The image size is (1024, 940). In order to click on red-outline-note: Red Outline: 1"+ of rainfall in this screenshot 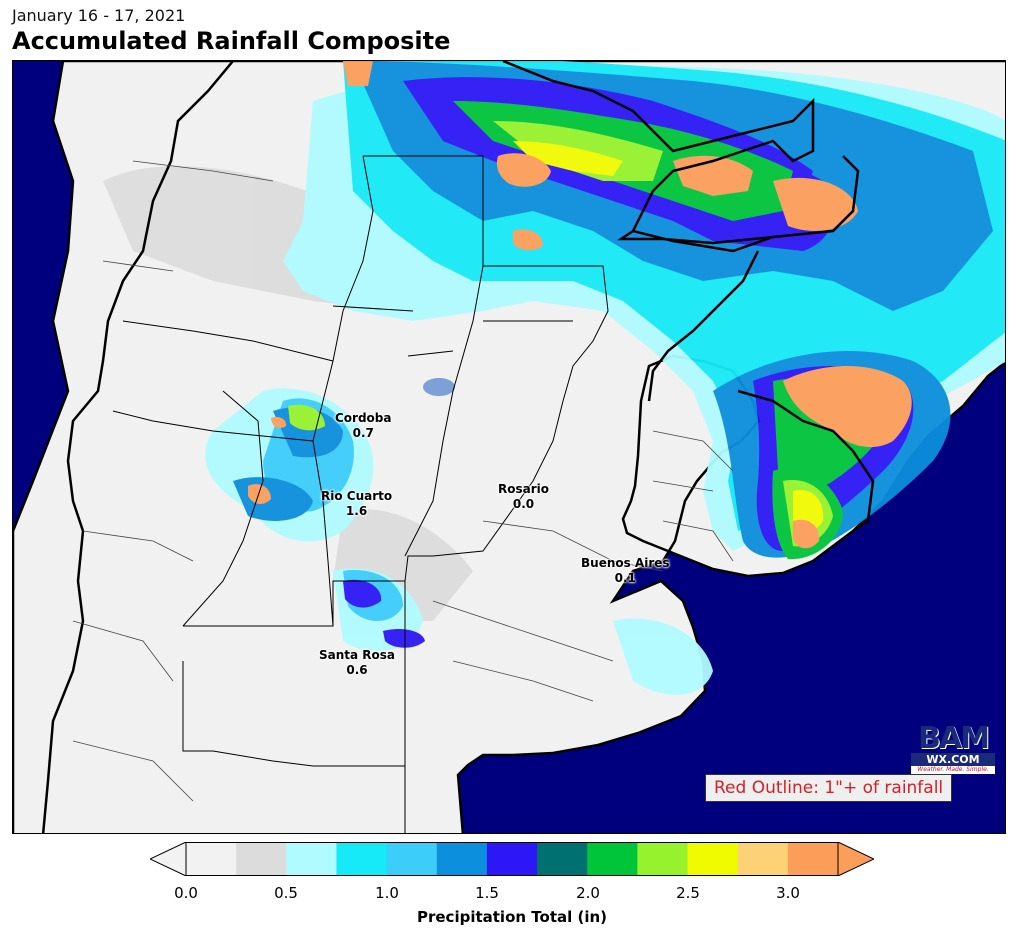, I will do `click(829, 788)`.